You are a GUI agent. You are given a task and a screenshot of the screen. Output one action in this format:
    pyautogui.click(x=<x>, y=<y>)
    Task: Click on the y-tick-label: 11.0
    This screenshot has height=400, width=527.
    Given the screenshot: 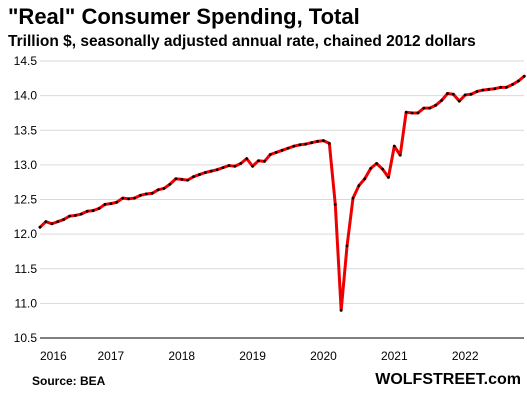 What is the action you would take?
    pyautogui.click(x=26, y=303)
    